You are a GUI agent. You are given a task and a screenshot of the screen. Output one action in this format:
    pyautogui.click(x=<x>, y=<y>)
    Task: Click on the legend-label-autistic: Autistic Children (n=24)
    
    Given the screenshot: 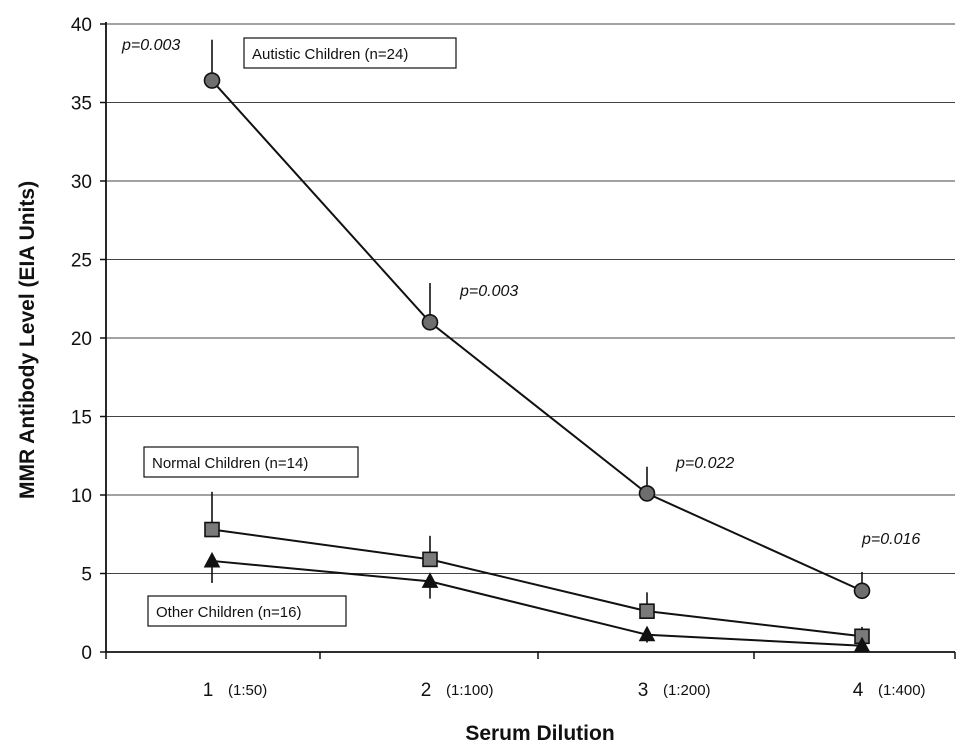 What is the action you would take?
    pyautogui.click(x=330, y=54)
    